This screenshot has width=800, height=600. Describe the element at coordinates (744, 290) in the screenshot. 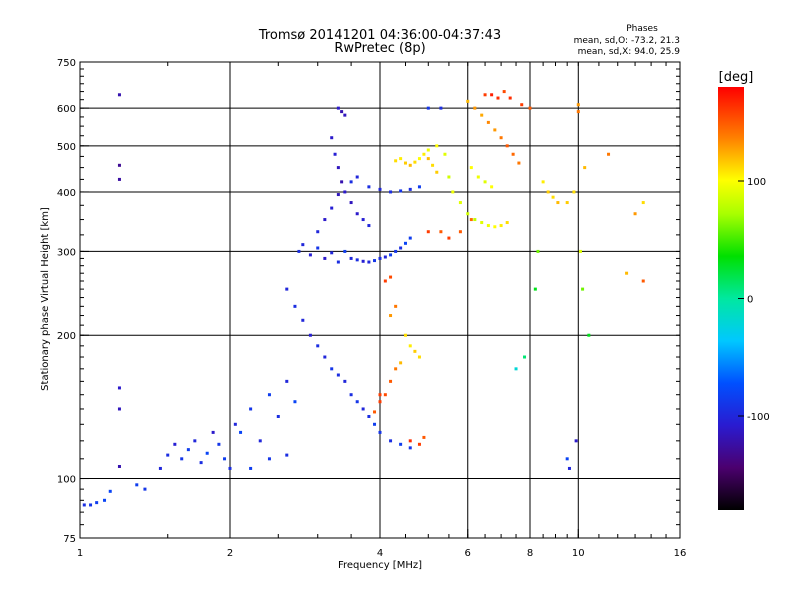

I see `colorbar: [deg] 100 0 -100` at that location.